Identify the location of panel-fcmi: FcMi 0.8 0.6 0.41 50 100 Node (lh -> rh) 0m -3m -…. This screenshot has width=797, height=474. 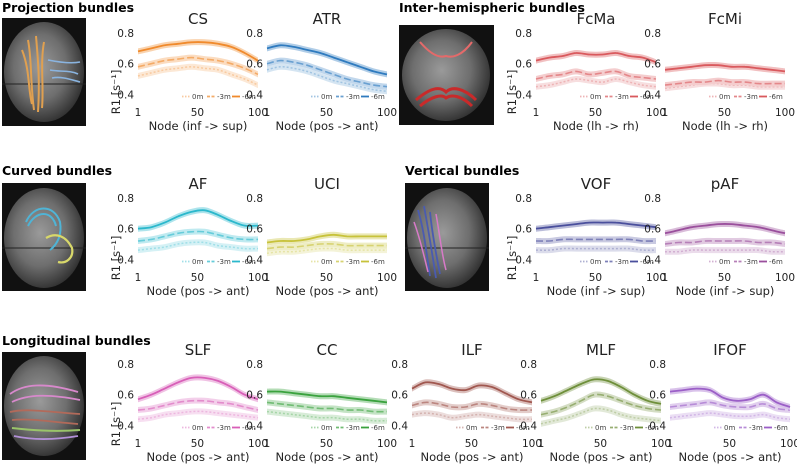
(719, 71).